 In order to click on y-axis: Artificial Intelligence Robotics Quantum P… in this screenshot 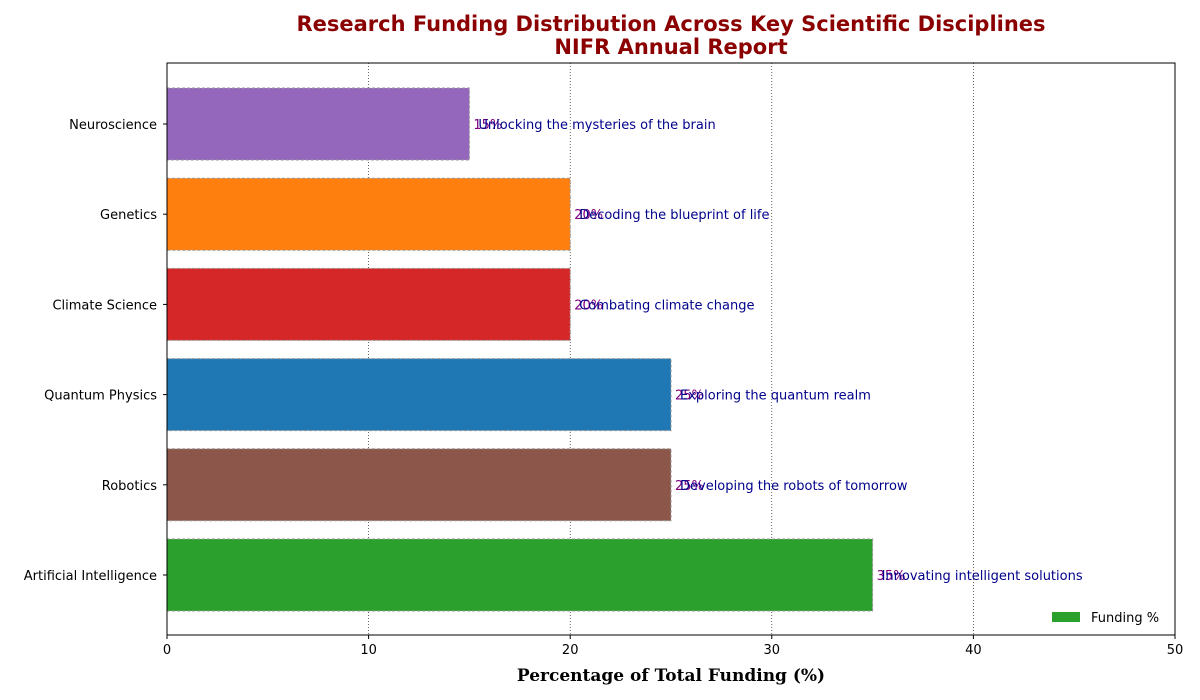, I will do `click(95, 351)`.